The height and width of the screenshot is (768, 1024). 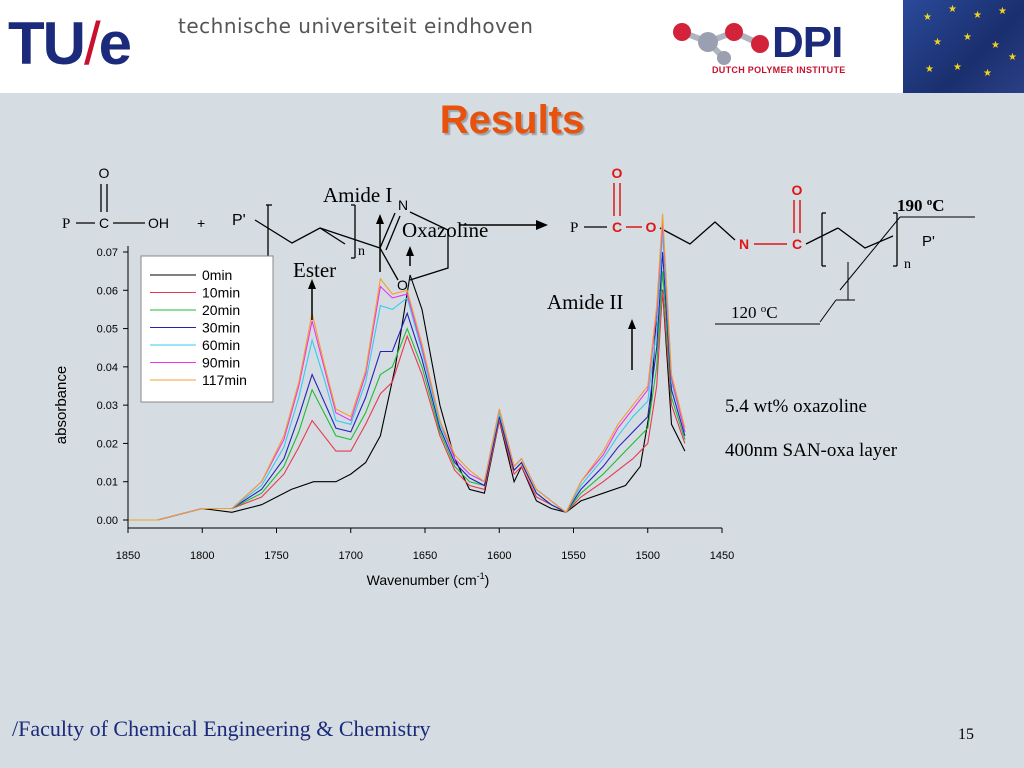 I want to click on y-tick-label: 0.00, so click(x=107, y=521).